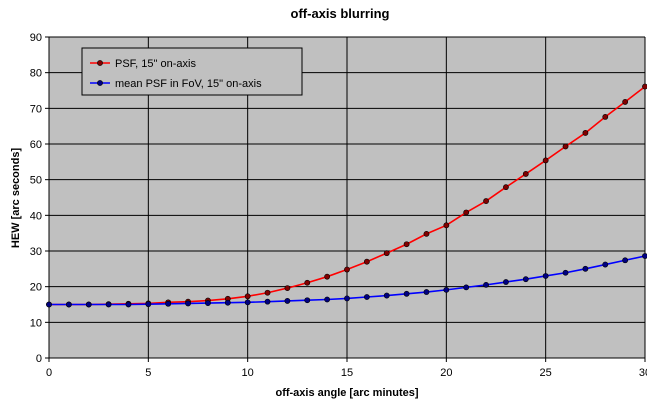 Image resolution: width=647 pixels, height=404 pixels. I want to click on x-tick-label: 5, so click(148, 373).